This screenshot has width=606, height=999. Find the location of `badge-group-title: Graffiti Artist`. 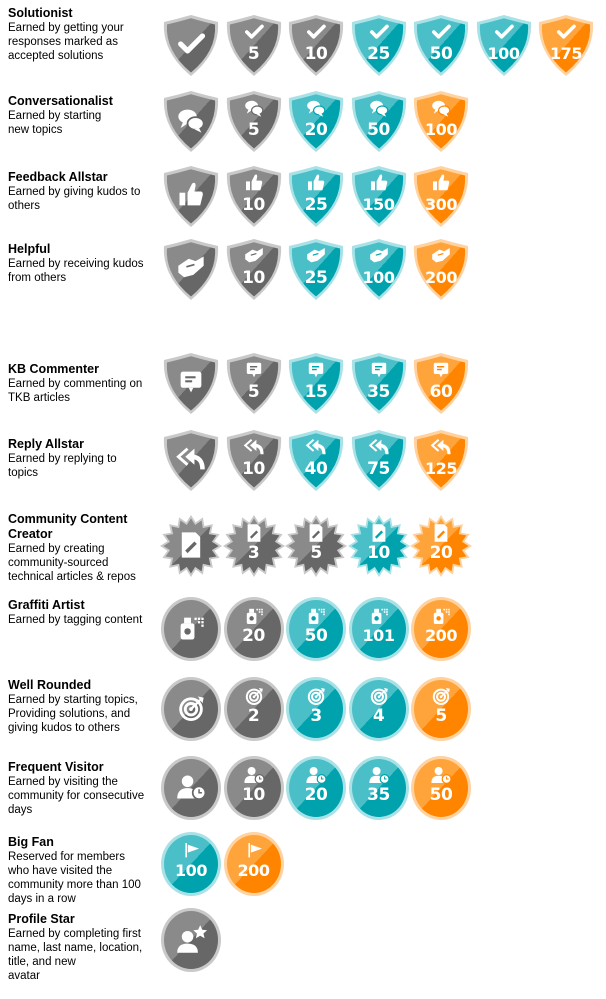

badge-group-title: Graffiti Artist is located at coordinates (46, 605).